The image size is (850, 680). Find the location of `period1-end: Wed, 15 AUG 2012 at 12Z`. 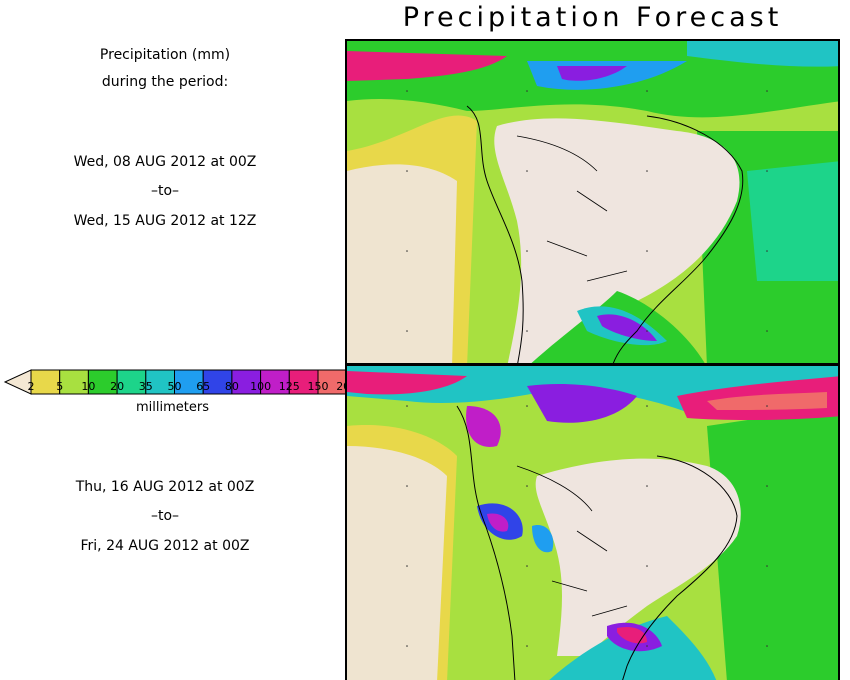

period1-end: Wed, 15 AUG 2012 at 12Z is located at coordinates (165, 221).